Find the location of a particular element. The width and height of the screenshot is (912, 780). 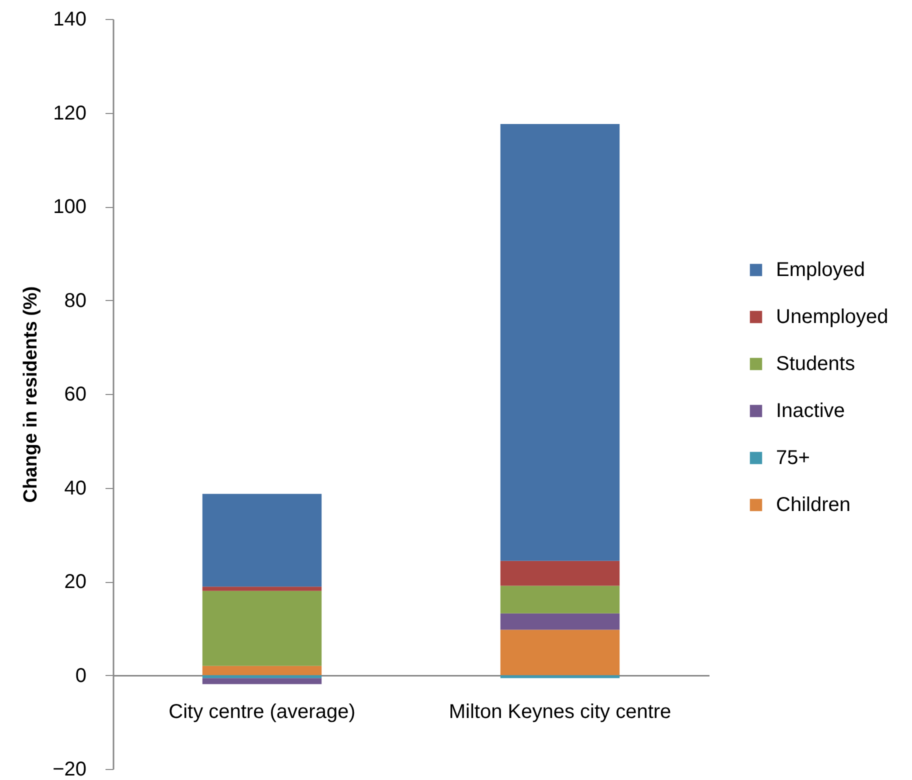

legend-label: Inactive is located at coordinates (810, 411).